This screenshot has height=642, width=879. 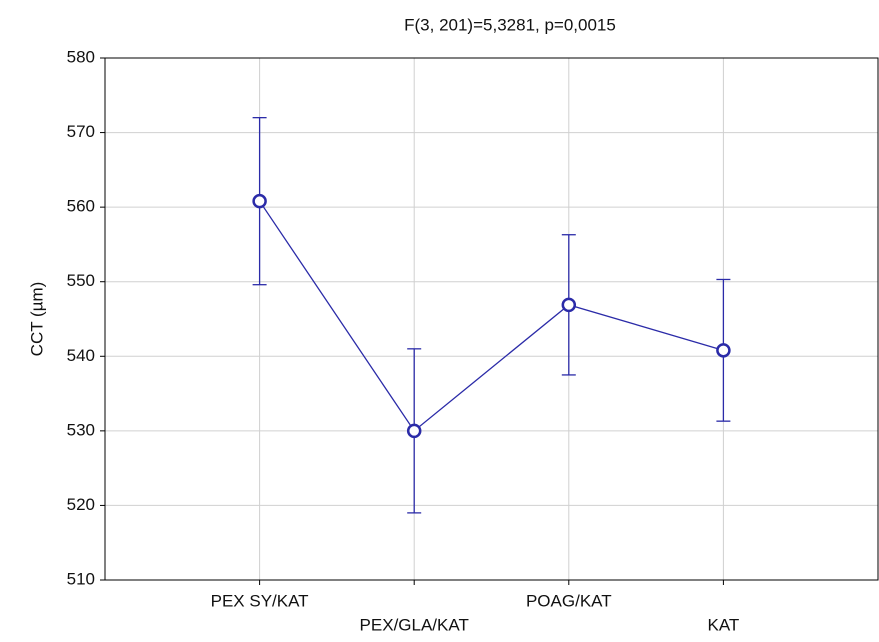 I want to click on y-tick-label: 580, so click(x=81, y=56).